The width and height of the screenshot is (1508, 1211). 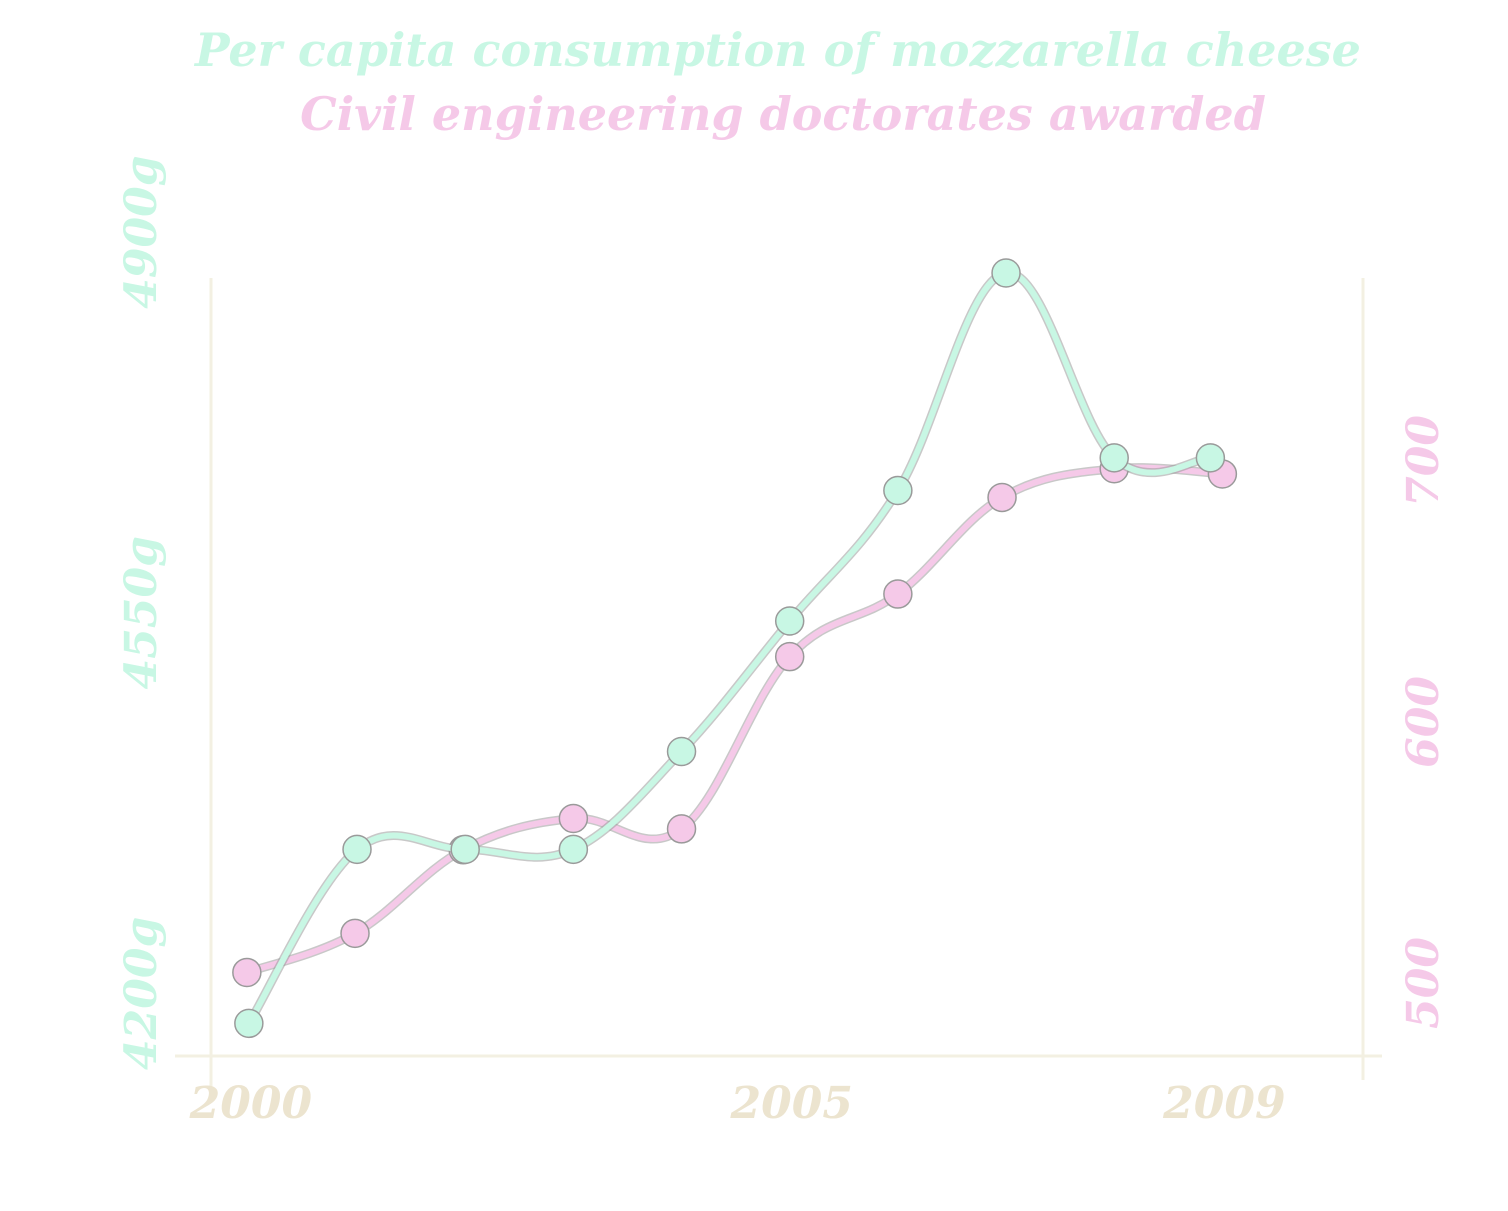 What do you see at coordinates (251, 1103) in the screenshot?
I see `x-tick-label: 2000` at bounding box center [251, 1103].